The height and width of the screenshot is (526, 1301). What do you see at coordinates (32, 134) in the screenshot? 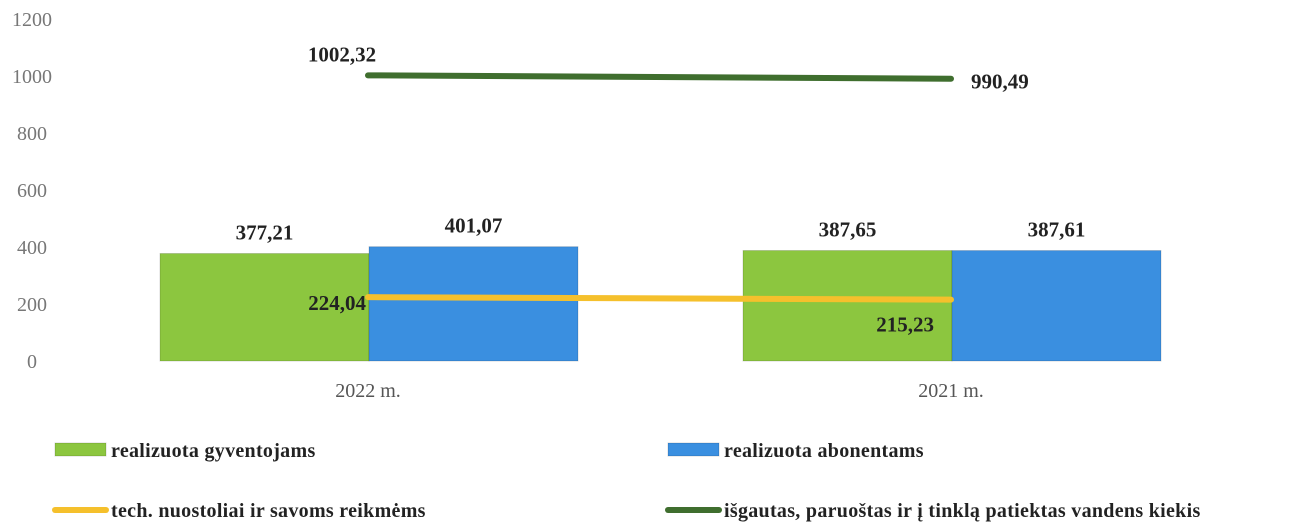
I see `y-tick-label: 800` at bounding box center [32, 134].